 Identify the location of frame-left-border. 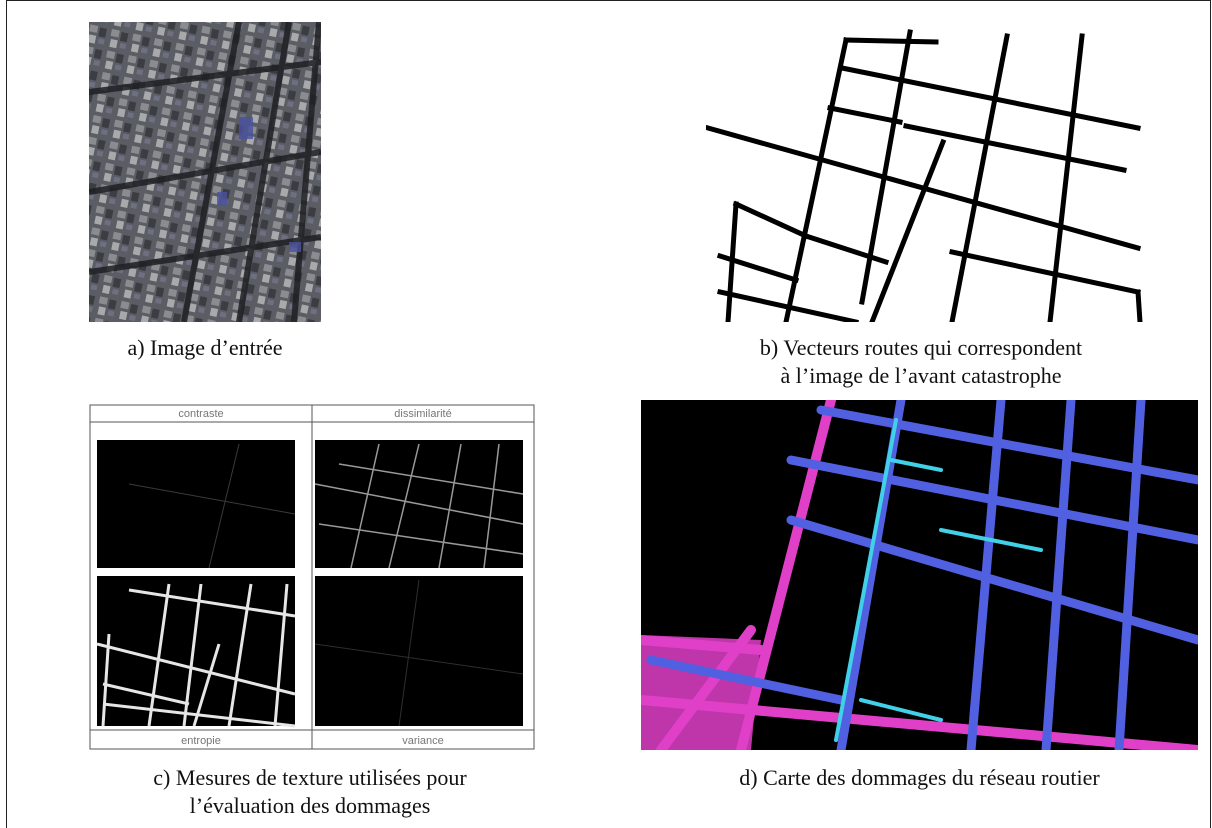
(6, 414).